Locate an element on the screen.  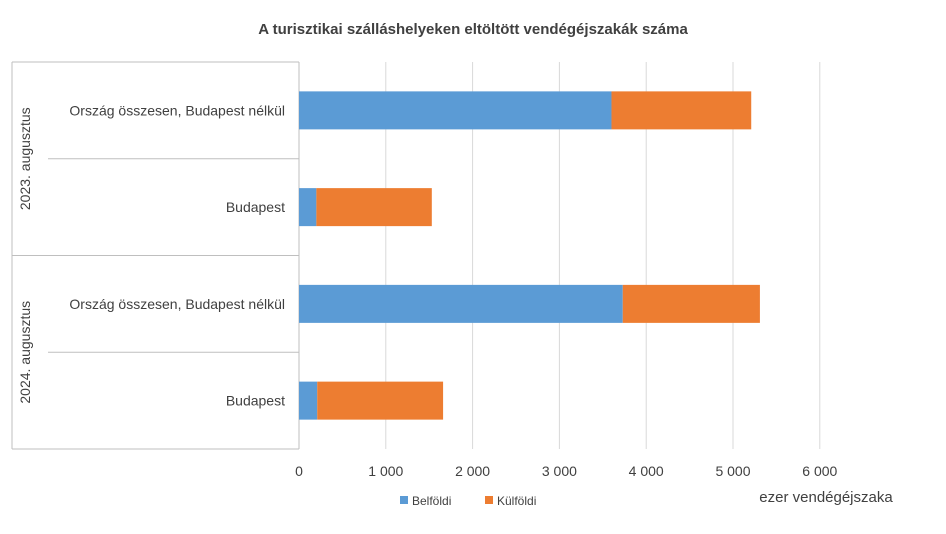
x-tick-label: 5 000 is located at coordinates (732, 471).